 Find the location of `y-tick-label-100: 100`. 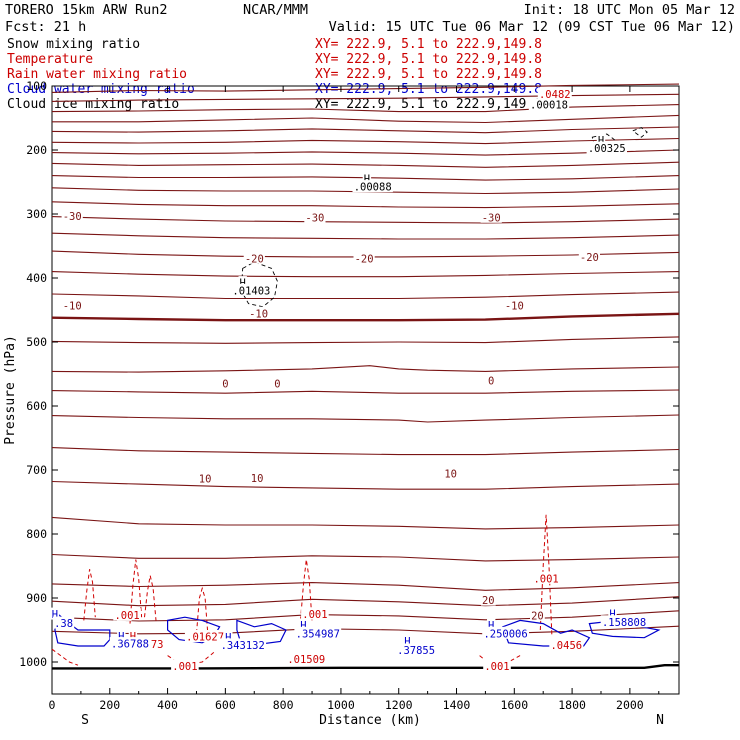

y-tick-label-100: 100 is located at coordinates (36, 86).